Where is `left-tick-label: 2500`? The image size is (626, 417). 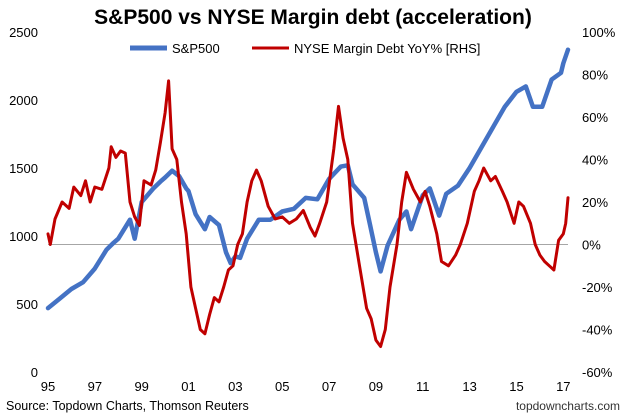 left-tick-label: 2500 is located at coordinates (23, 32).